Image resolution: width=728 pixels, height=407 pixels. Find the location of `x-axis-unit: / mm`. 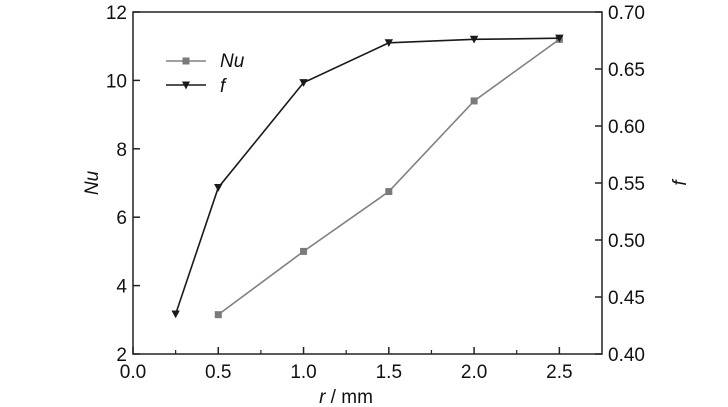

x-axis-unit: / mm is located at coordinates (349, 397).